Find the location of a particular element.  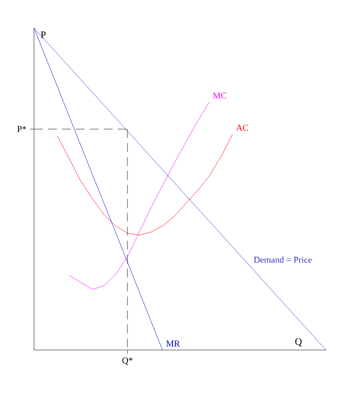

x-axis-title: Q is located at coordinates (298, 342).